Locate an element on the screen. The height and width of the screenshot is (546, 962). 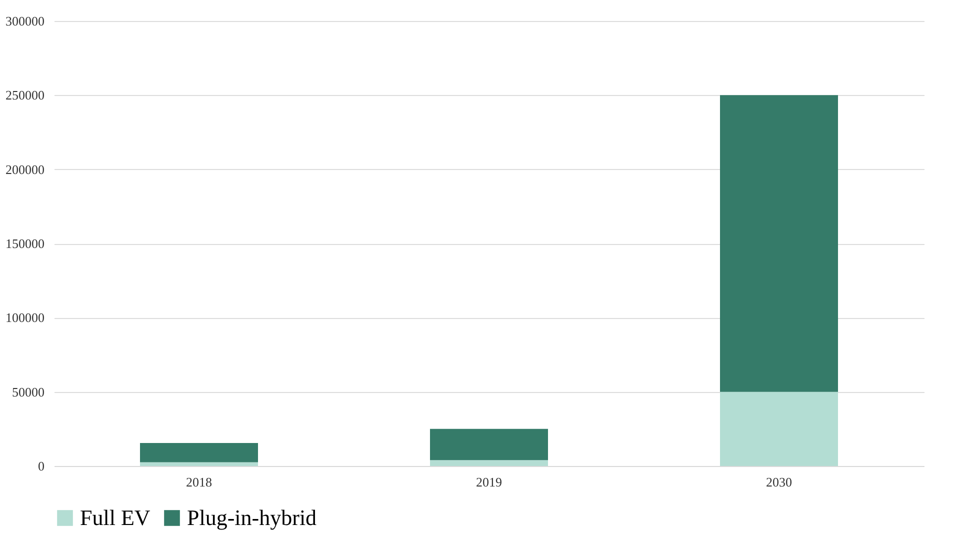
x-tick-label: 2019 is located at coordinates (489, 482).